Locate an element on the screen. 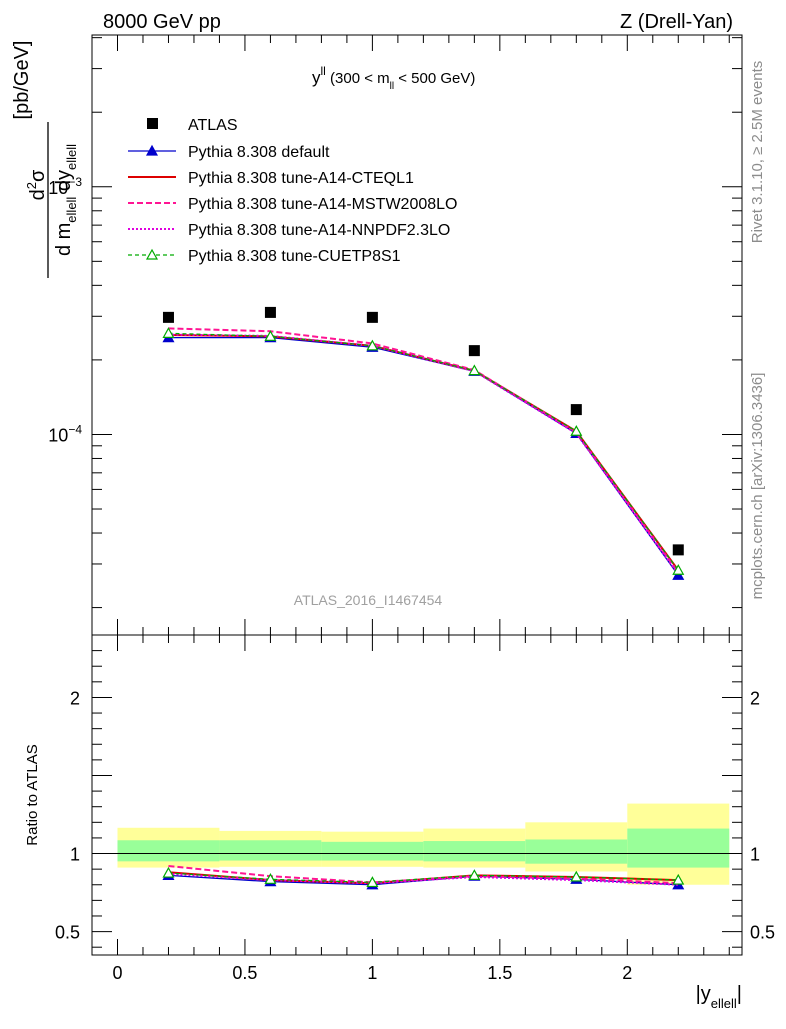 Image resolution: width=786 pixels, height=1029 pixels. analysis-watermark: ATLAS_2016_I1467454 is located at coordinates (368, 600).